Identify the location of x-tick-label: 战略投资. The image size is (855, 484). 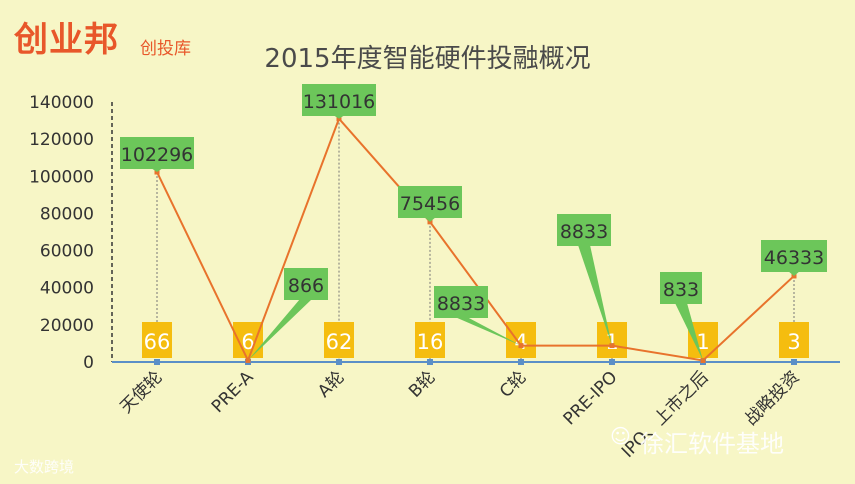
(772, 398).